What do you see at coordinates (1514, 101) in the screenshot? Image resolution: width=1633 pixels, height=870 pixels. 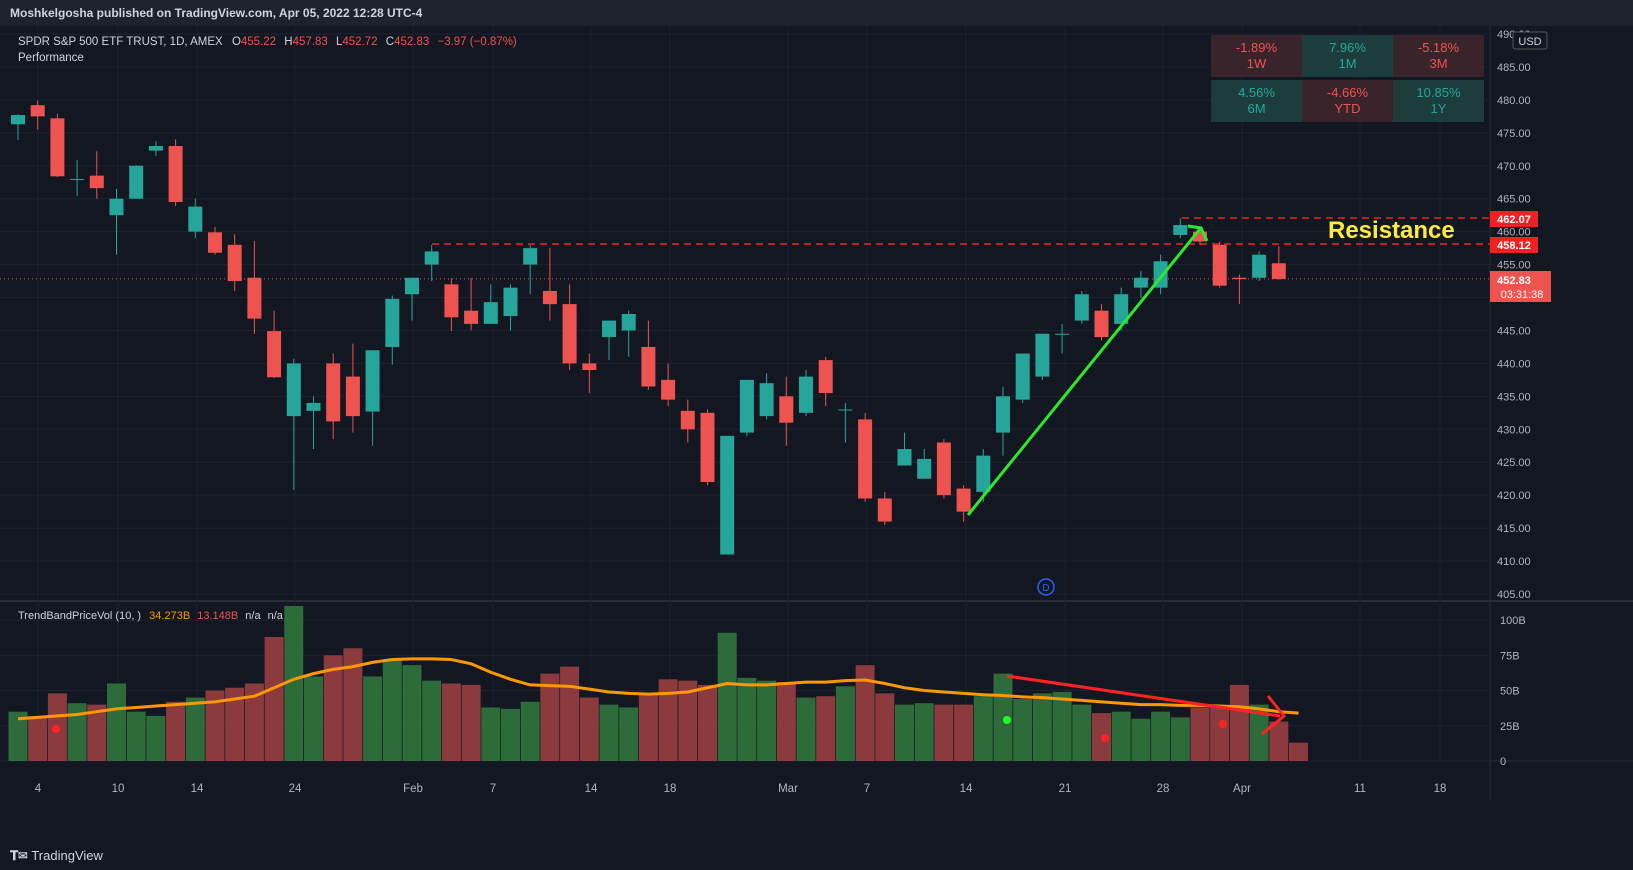 I see `price-tick-label: 480.00` at bounding box center [1514, 101].